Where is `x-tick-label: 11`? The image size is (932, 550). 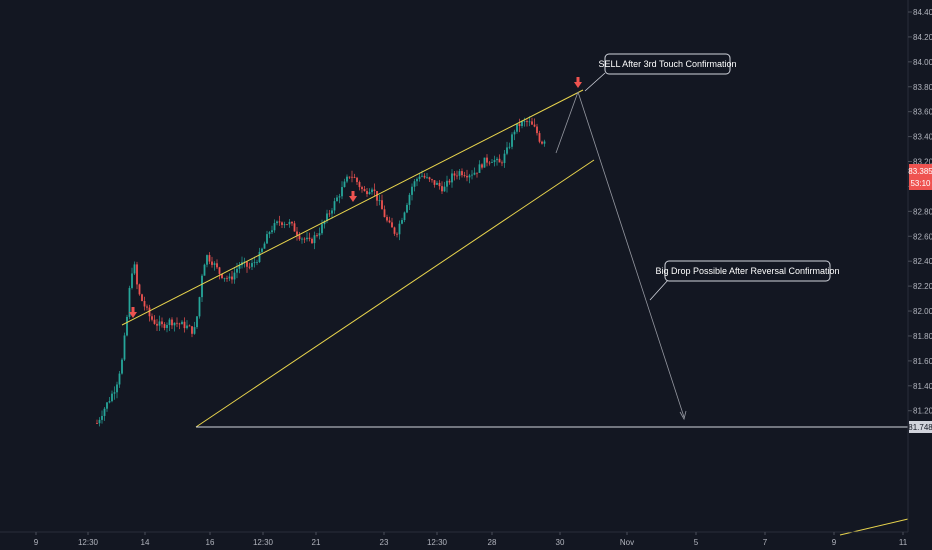
x-tick-label: 11 is located at coordinates (903, 542).